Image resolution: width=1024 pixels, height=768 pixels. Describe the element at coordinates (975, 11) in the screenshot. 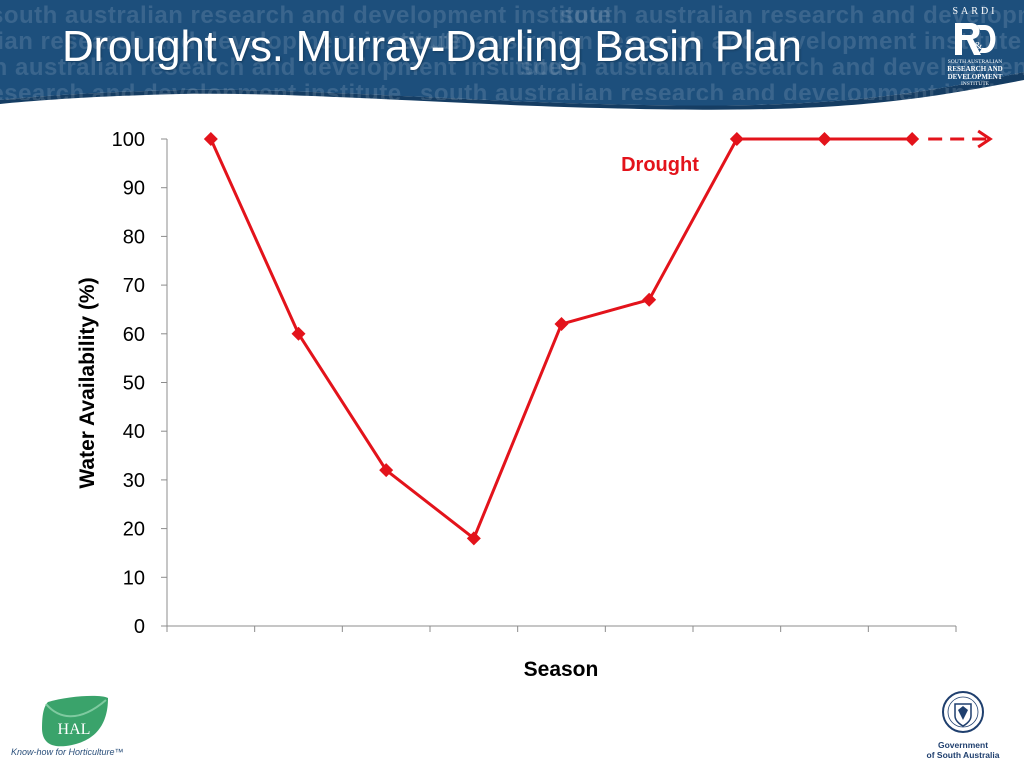

I see `sardi-acronym: SARDI` at that location.